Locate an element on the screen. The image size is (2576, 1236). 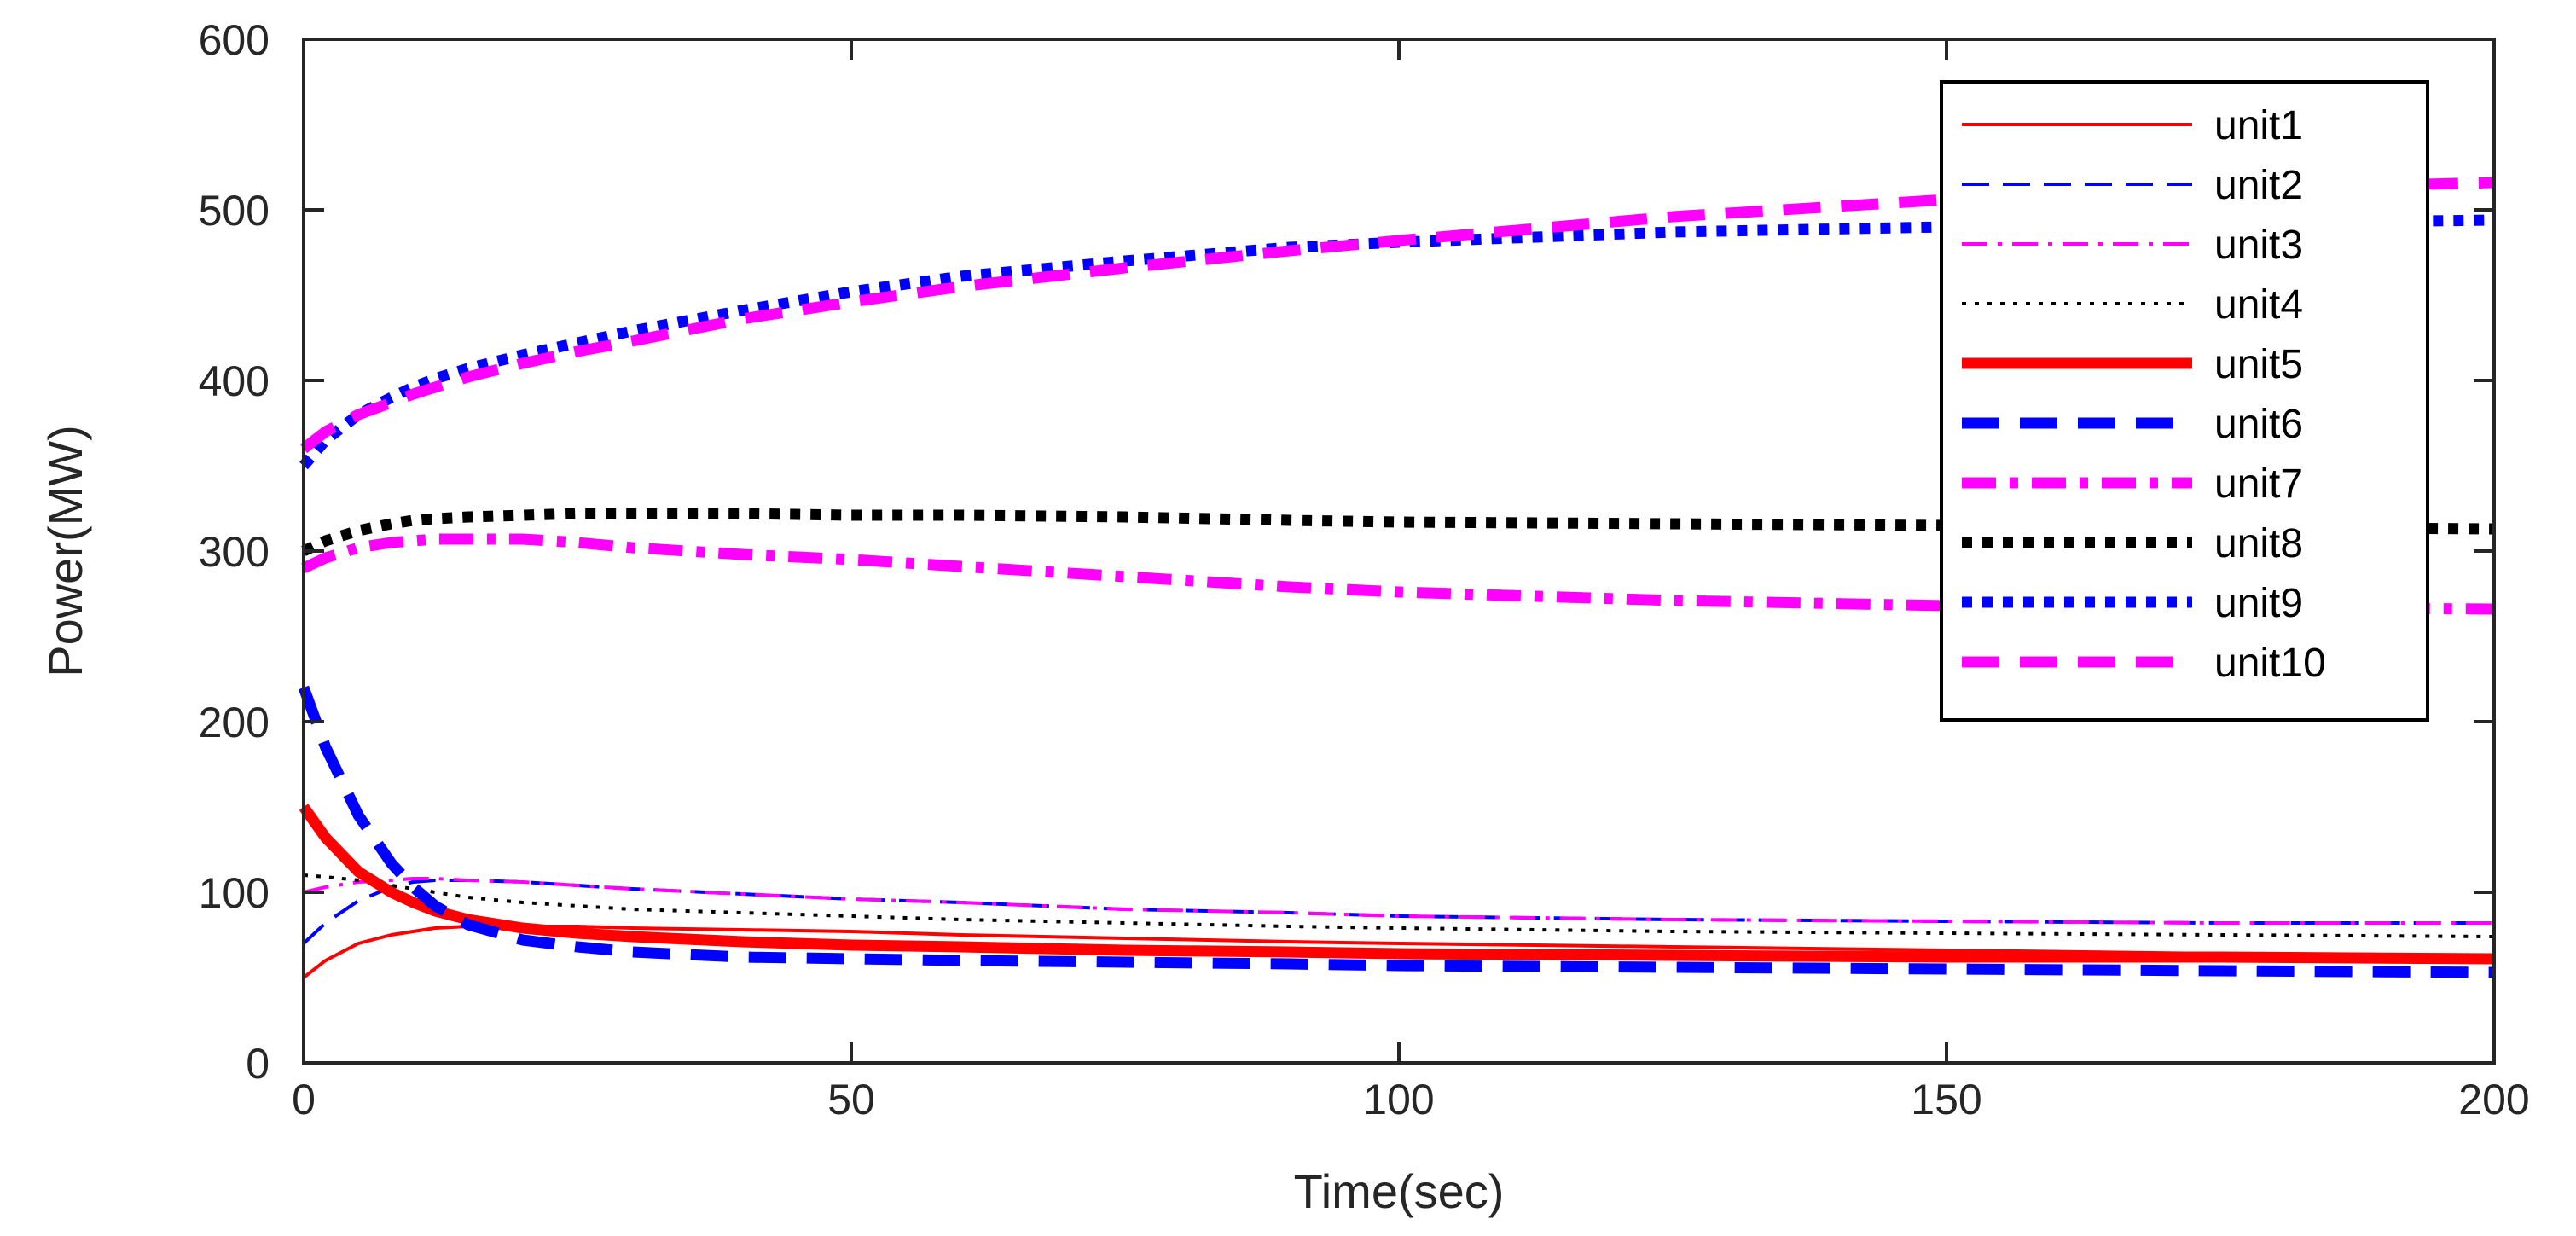
legend-box is located at coordinates (2184, 401).